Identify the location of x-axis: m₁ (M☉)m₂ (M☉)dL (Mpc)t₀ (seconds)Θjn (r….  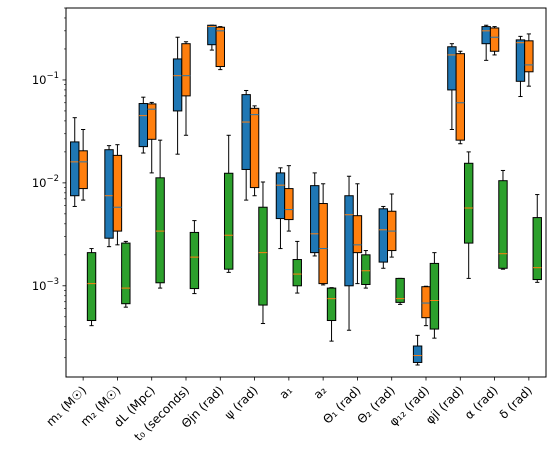
(289, 410).